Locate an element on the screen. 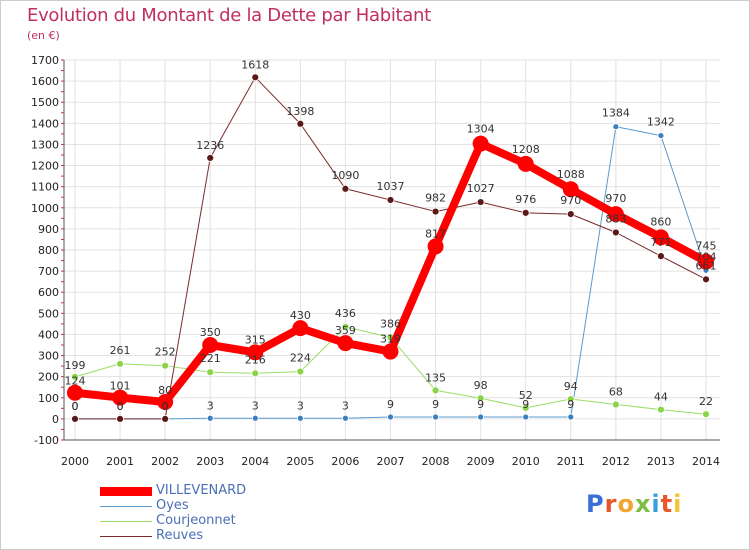  x-tick-label: 2013 is located at coordinates (661, 461).